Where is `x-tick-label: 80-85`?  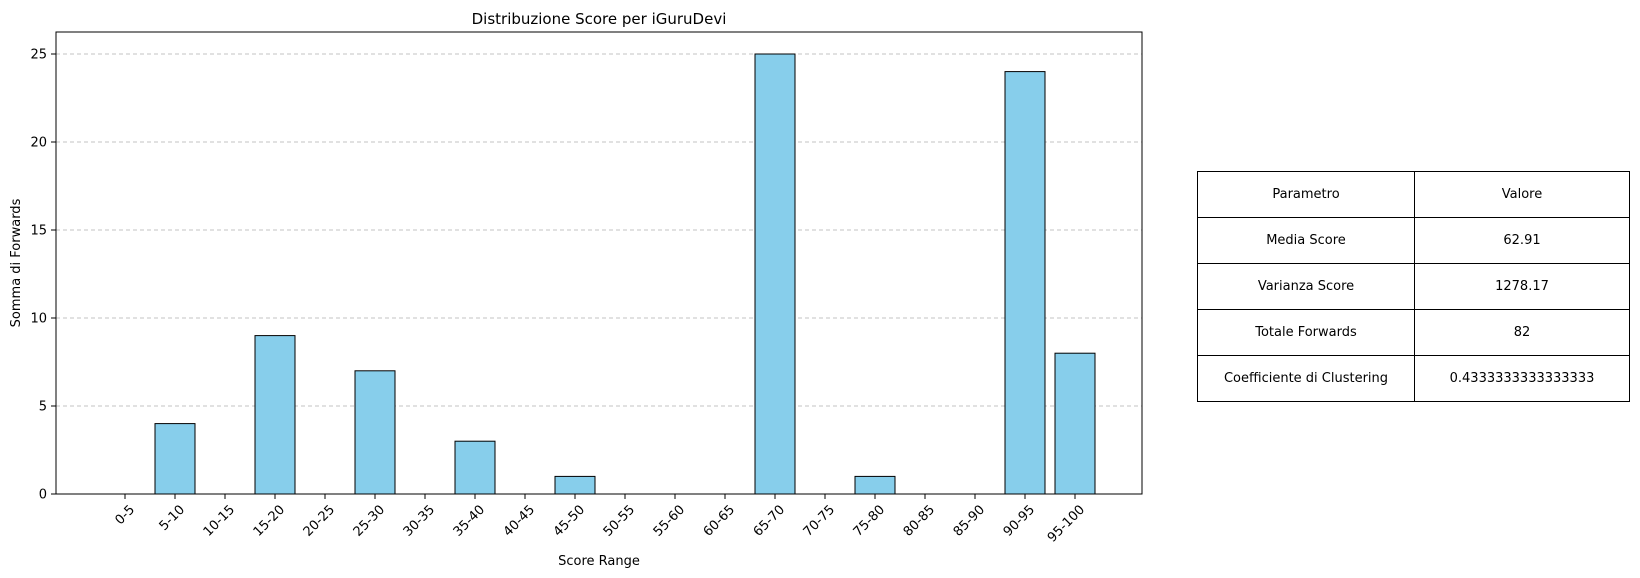
x-tick-label: 80-85 is located at coordinates (919, 520).